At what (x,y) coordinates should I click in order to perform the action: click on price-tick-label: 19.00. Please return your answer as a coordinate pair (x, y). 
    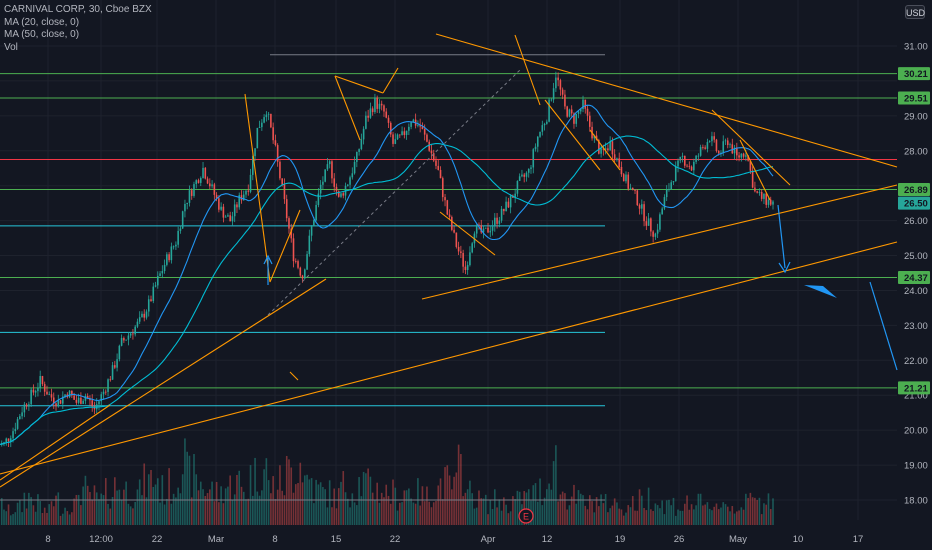
    Looking at the image, I should click on (916, 466).